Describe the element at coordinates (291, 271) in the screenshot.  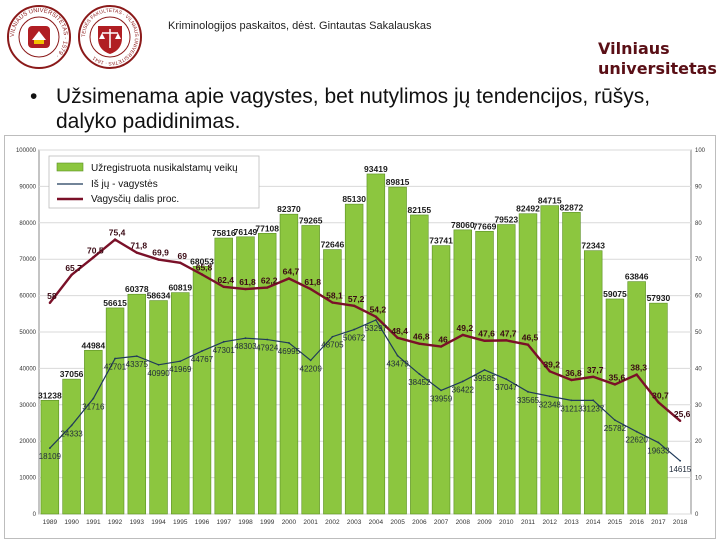
I see `share-value-label: 64,7` at that location.